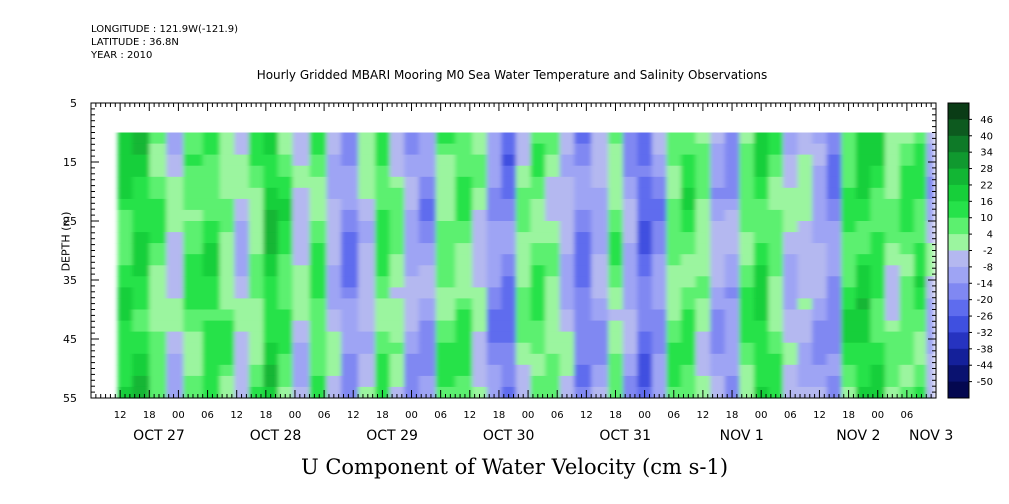  Describe the element at coordinates (985, 349) in the screenshot. I see `colorbar-label: -38` at that location.